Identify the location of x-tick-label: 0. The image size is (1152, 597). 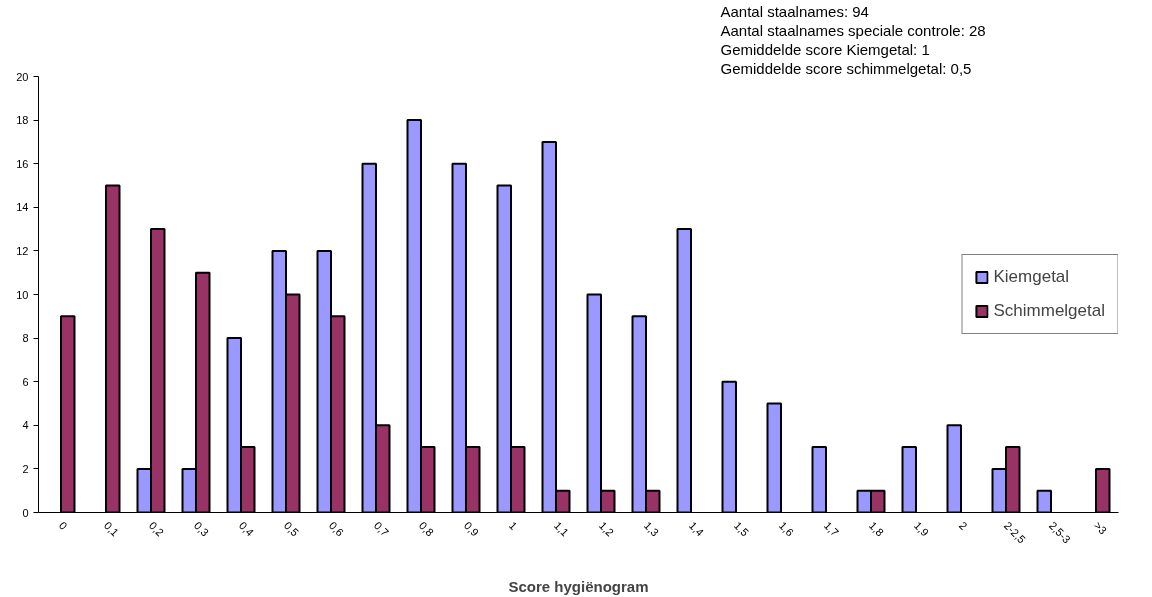
(63, 526).